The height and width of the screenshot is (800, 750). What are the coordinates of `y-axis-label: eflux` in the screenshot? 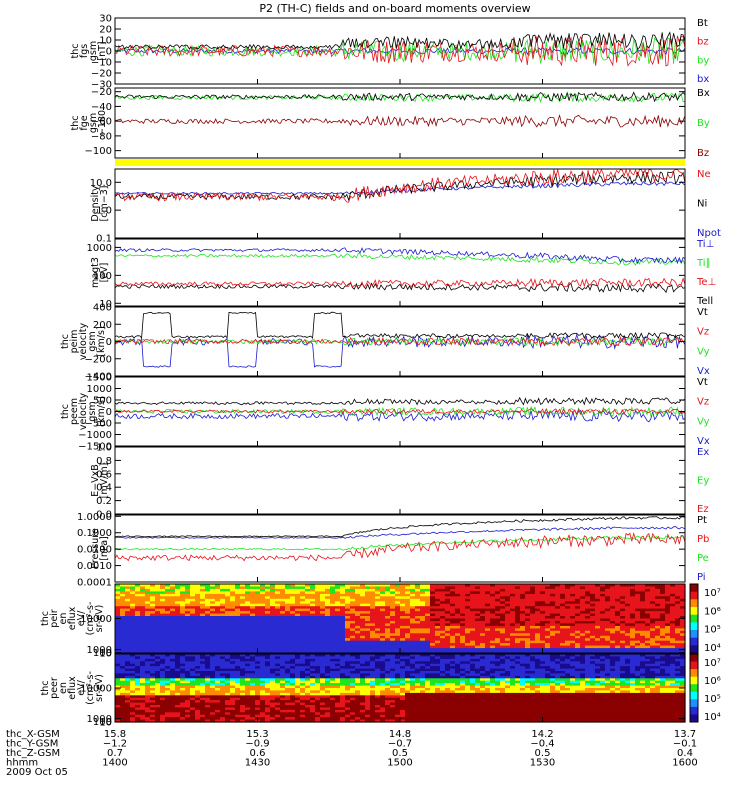 It's located at (72, 618).